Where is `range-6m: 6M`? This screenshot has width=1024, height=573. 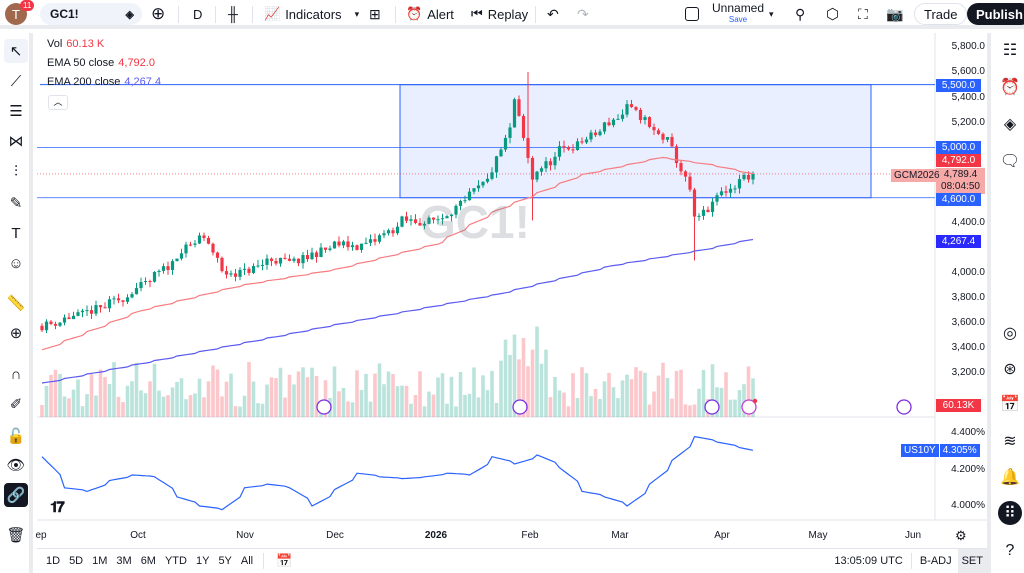
range-6m: 6M is located at coordinates (148, 561).